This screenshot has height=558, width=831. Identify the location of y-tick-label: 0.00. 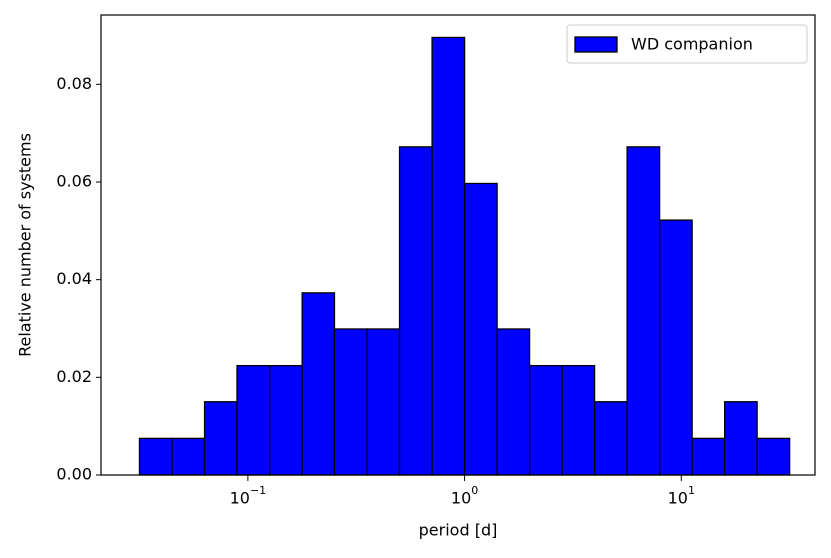
(74, 474).